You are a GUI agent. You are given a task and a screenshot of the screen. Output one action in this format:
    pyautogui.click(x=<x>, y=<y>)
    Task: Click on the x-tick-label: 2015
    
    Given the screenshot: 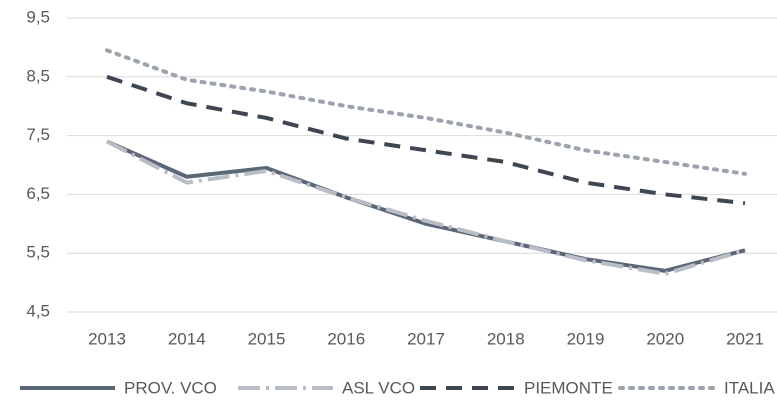 What is the action you would take?
    pyautogui.click(x=267, y=338)
    